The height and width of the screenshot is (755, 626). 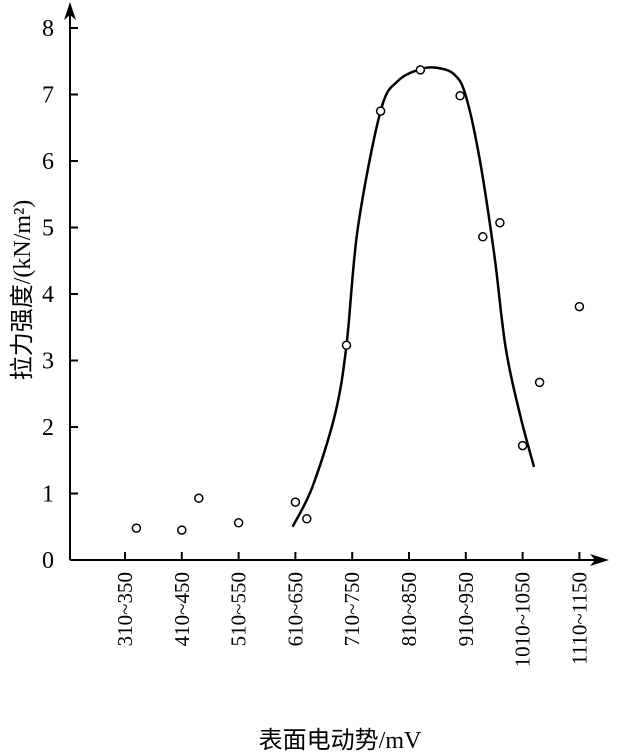 I want to click on y-tick-label: 1, so click(x=48, y=495).